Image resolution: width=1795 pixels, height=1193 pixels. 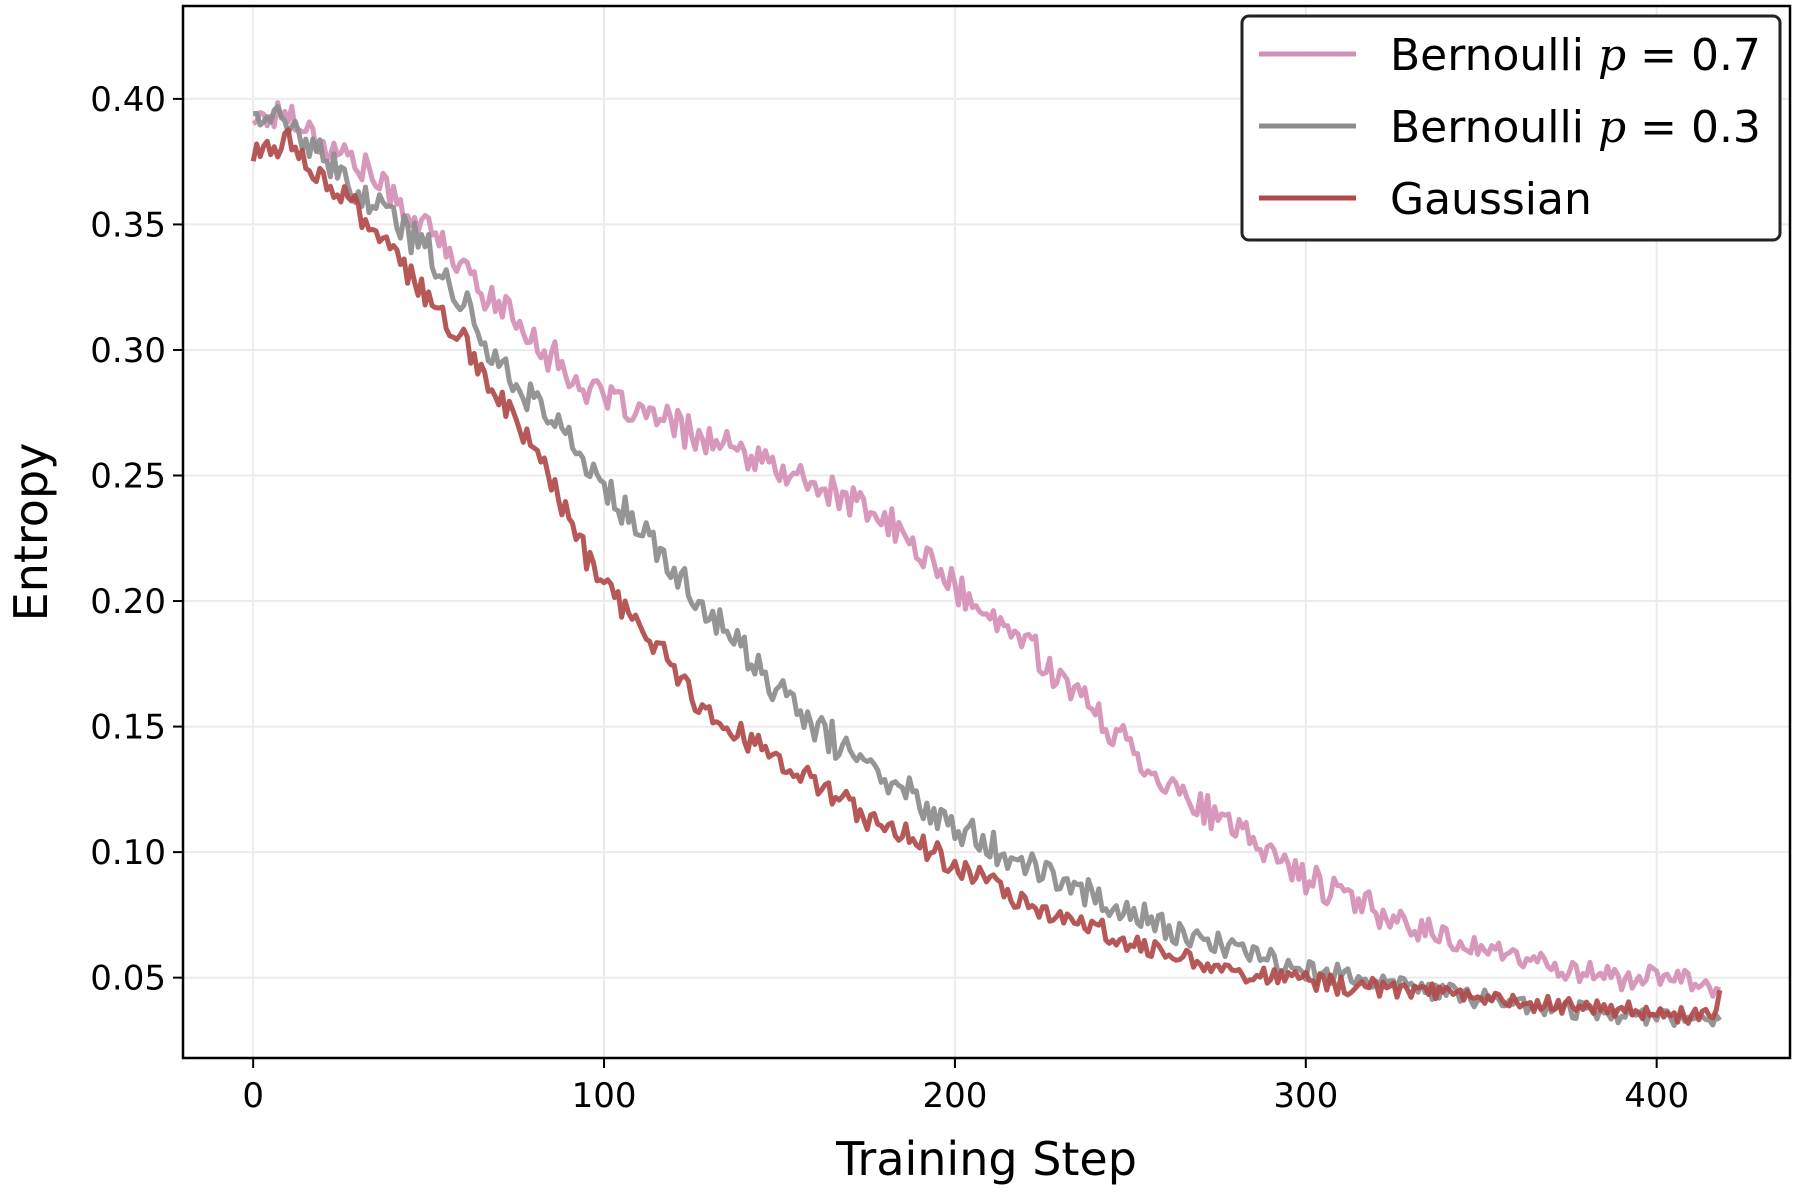 What do you see at coordinates (1656, 1096) in the screenshot?
I see `x-tick-label: 400` at bounding box center [1656, 1096].